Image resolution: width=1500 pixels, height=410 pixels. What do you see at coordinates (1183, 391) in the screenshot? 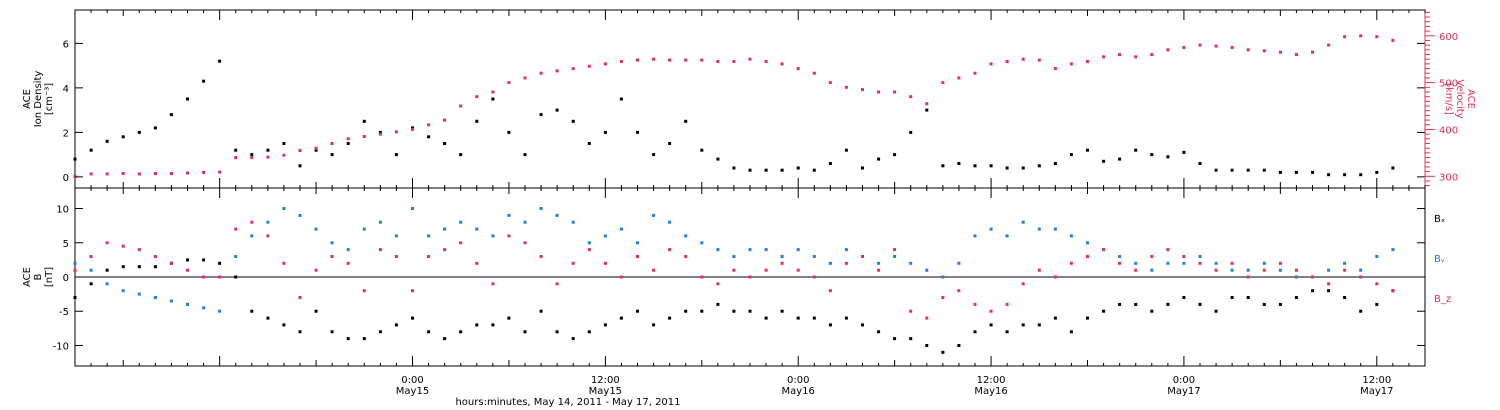
I see `date-tick-label: May17` at bounding box center [1183, 391].